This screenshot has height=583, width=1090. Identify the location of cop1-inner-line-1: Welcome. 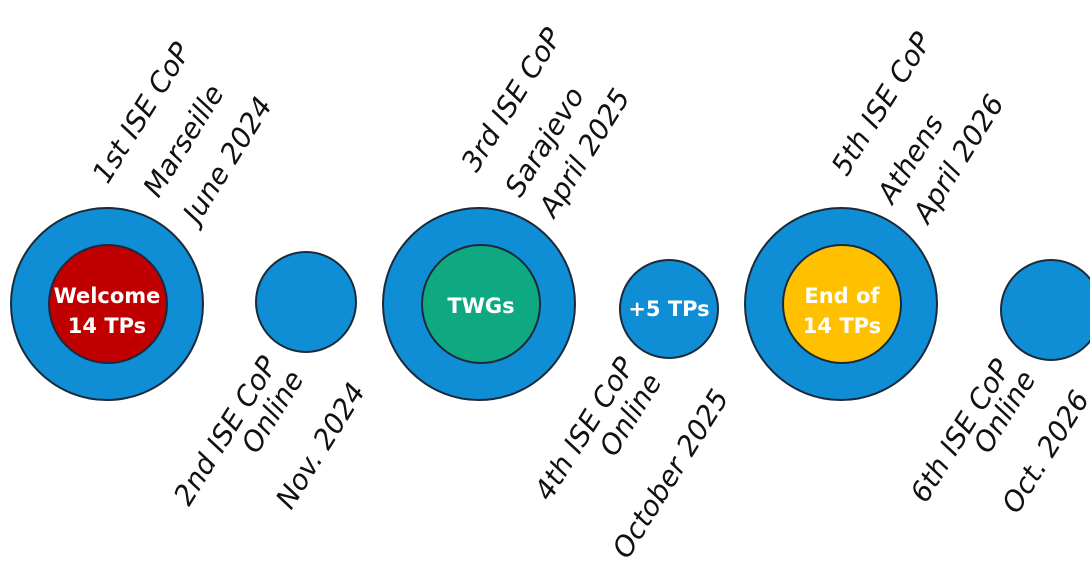
(107, 296).